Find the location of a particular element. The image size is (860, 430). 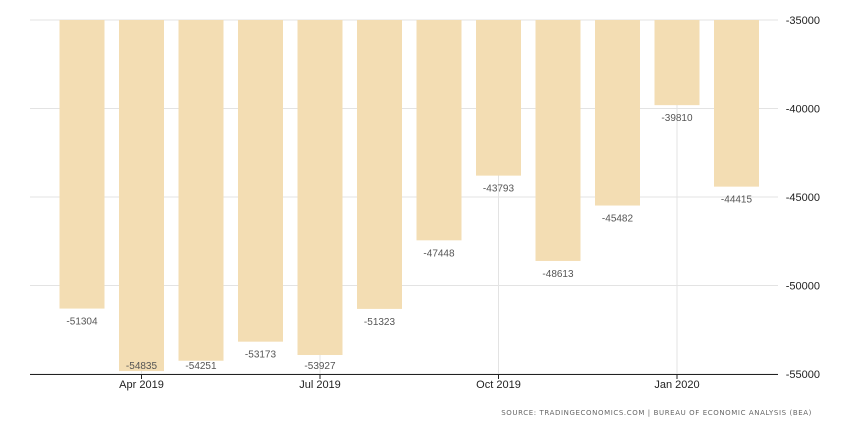

data-label: -47448 is located at coordinates (439, 253).